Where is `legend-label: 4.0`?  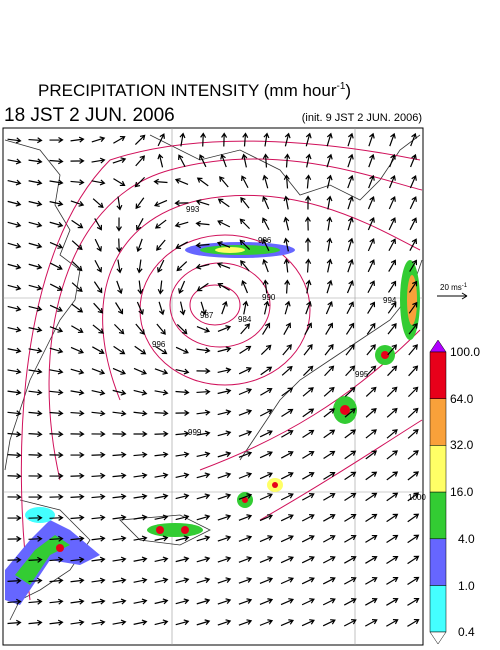 legend-label: 4.0 is located at coordinates (466, 539).